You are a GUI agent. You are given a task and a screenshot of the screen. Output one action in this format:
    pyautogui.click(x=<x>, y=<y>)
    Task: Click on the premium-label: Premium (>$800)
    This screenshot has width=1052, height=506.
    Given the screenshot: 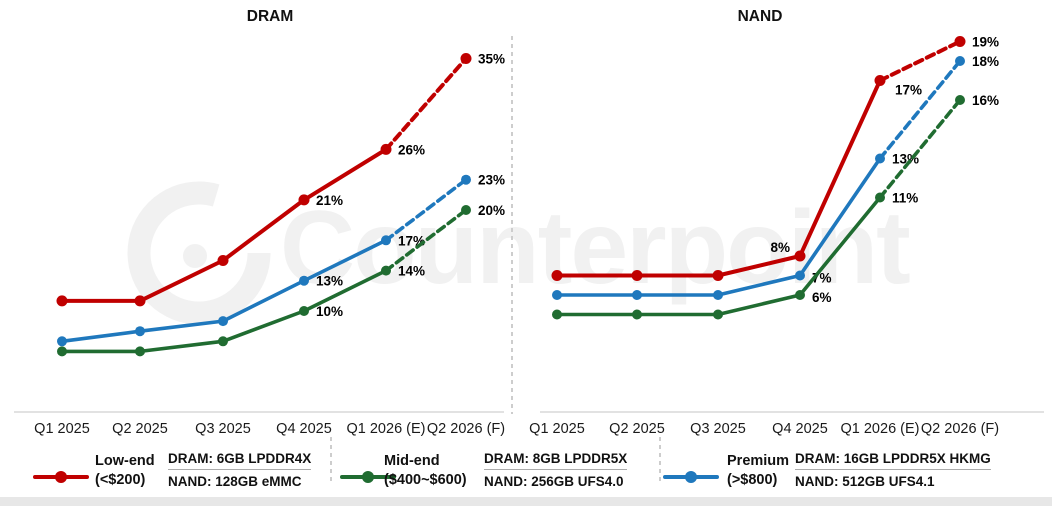 What is the action you would take?
    pyautogui.click(x=758, y=471)
    